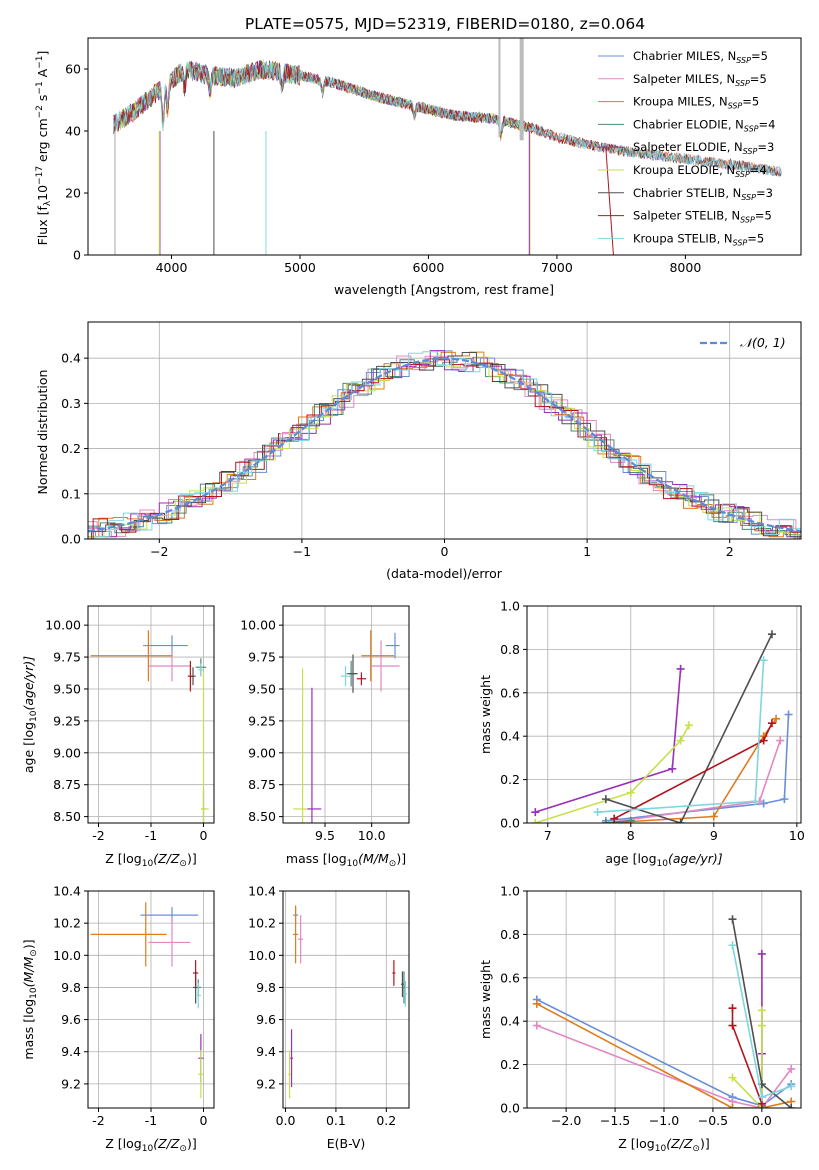 The image size is (819, 1170). Describe the element at coordinates (302, 551) in the screenshot. I see `x-tick-label: −1` at that location.